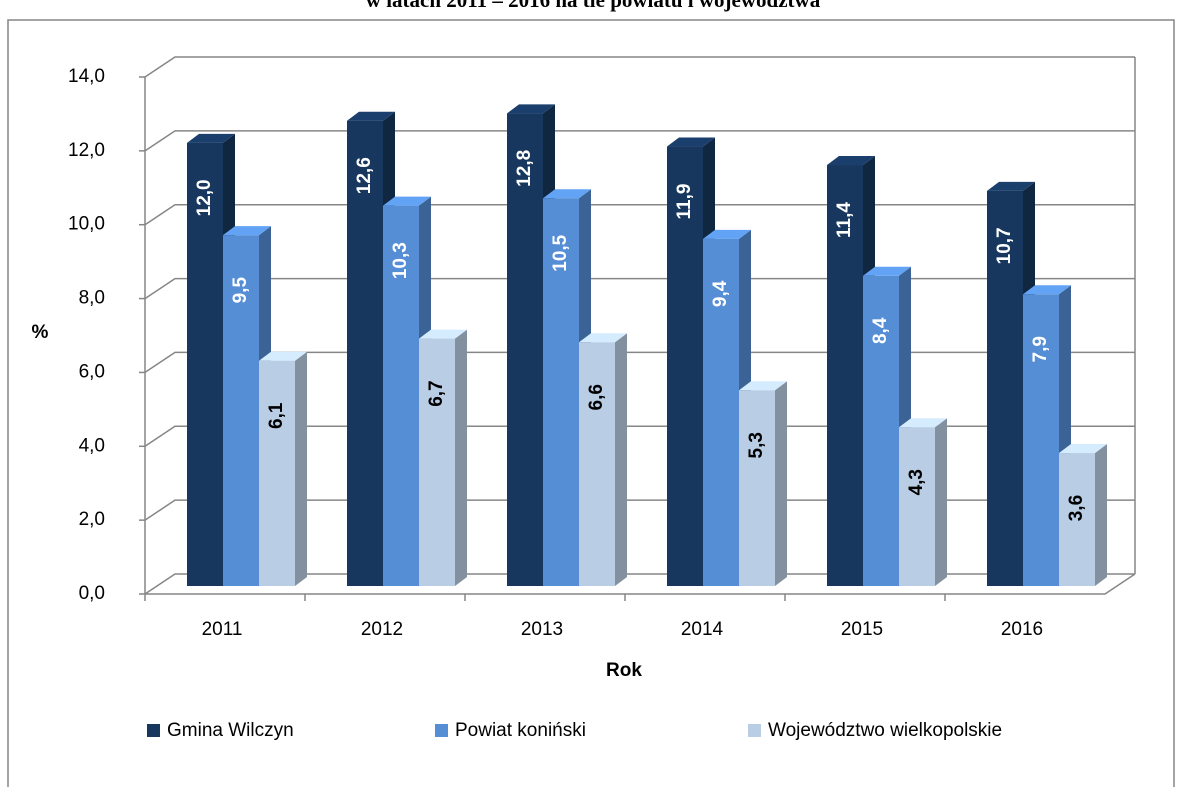 Image resolution: width=1186 pixels, height=787 pixels. I want to click on value-label: 6,1, so click(276, 415).